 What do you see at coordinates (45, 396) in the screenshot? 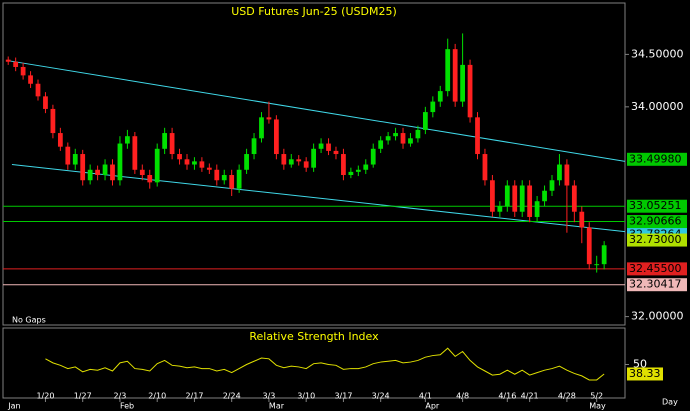
I see `x-tick-label: 1/20` at bounding box center [45, 396].